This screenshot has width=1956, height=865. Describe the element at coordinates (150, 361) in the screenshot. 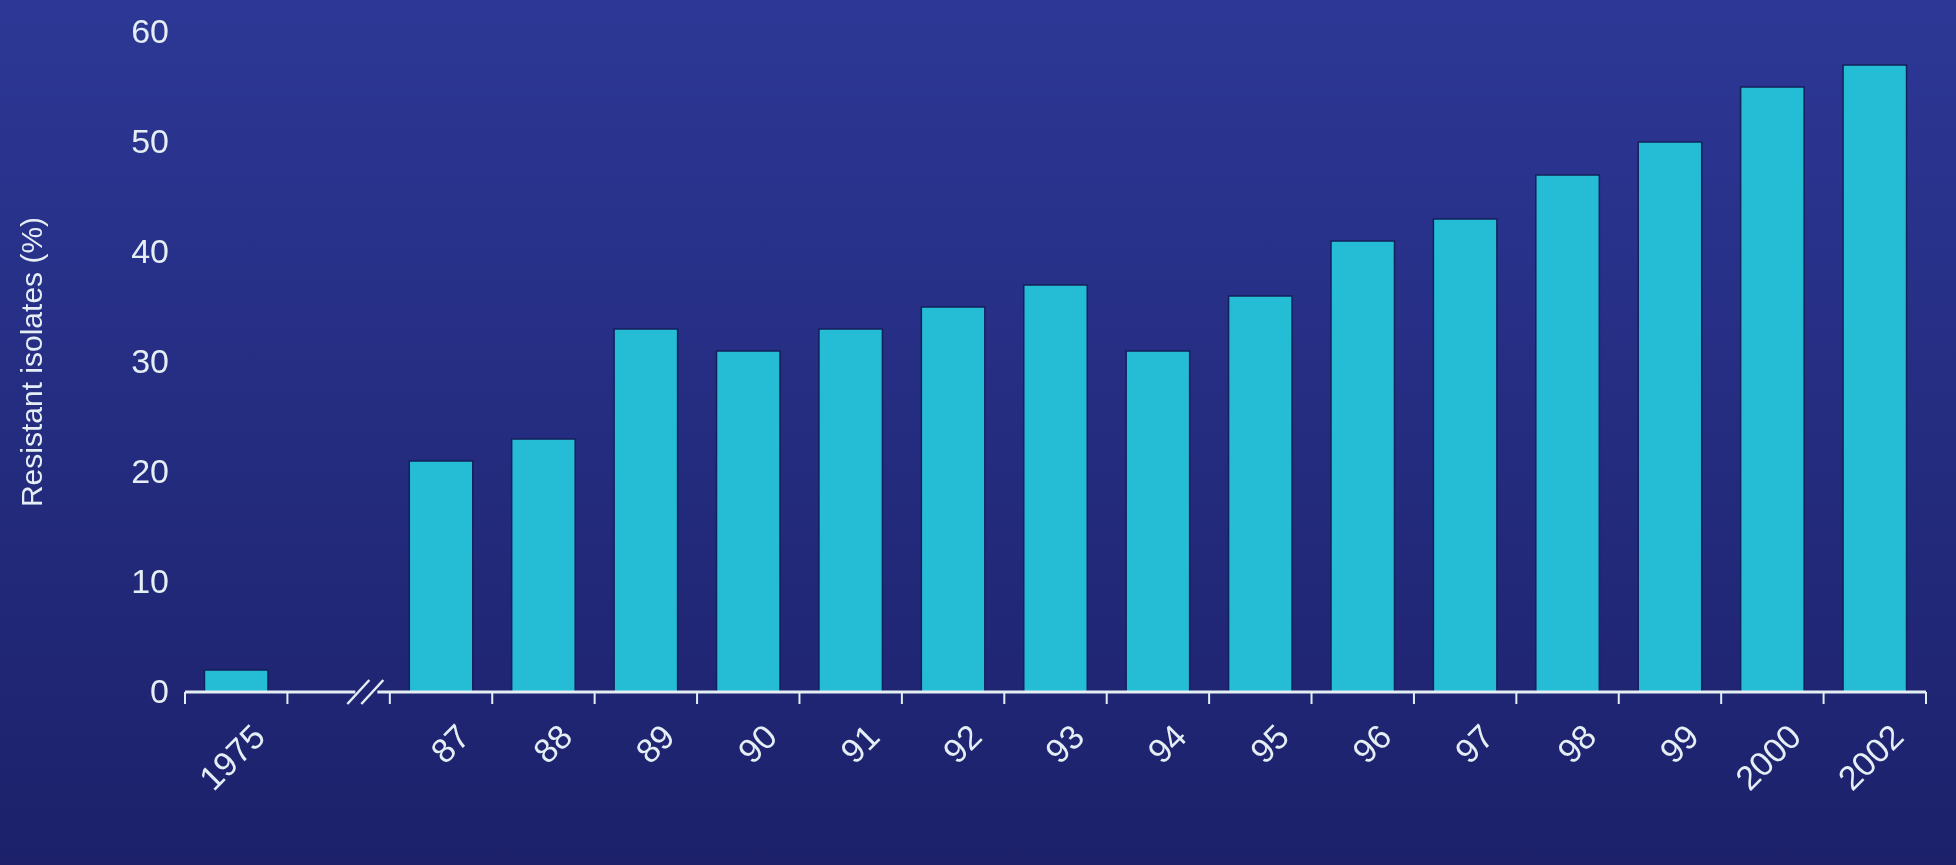

I see `y-tick-label: 30` at that location.